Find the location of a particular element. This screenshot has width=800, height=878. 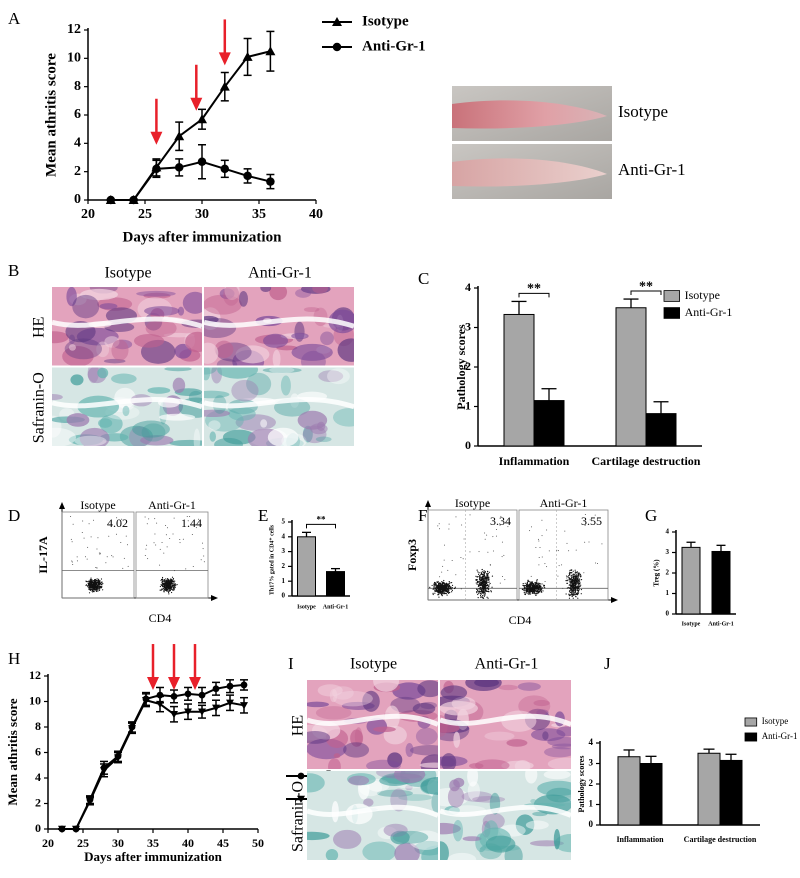

y-tick-label: 2 is located at coordinates (38, 802).